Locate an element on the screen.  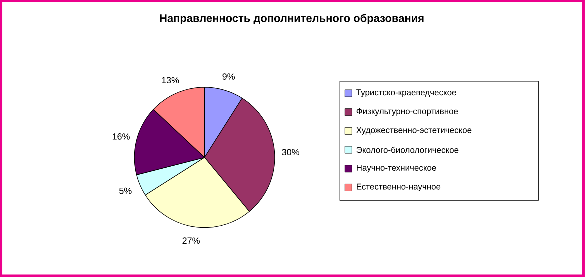
data-label: 13% is located at coordinates (171, 80).